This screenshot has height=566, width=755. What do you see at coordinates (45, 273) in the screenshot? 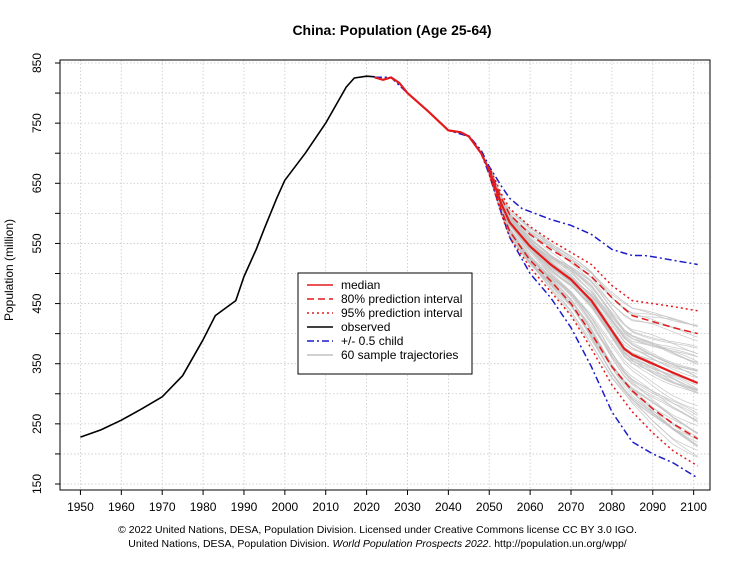
I see `y-axis: 150 250 350 450 550 650 750 850` at bounding box center [45, 273].